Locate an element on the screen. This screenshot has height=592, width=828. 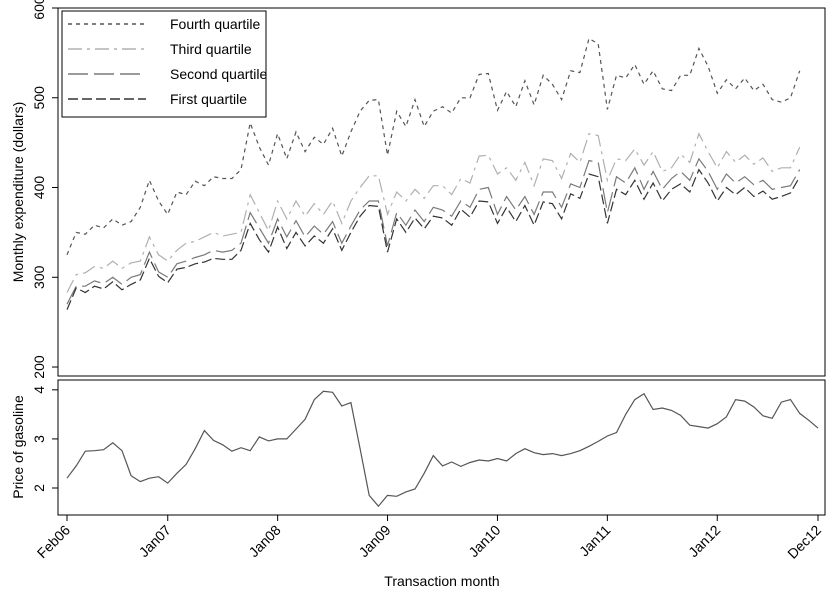
x-tick-label: Jan11 is located at coordinates (595, 541).